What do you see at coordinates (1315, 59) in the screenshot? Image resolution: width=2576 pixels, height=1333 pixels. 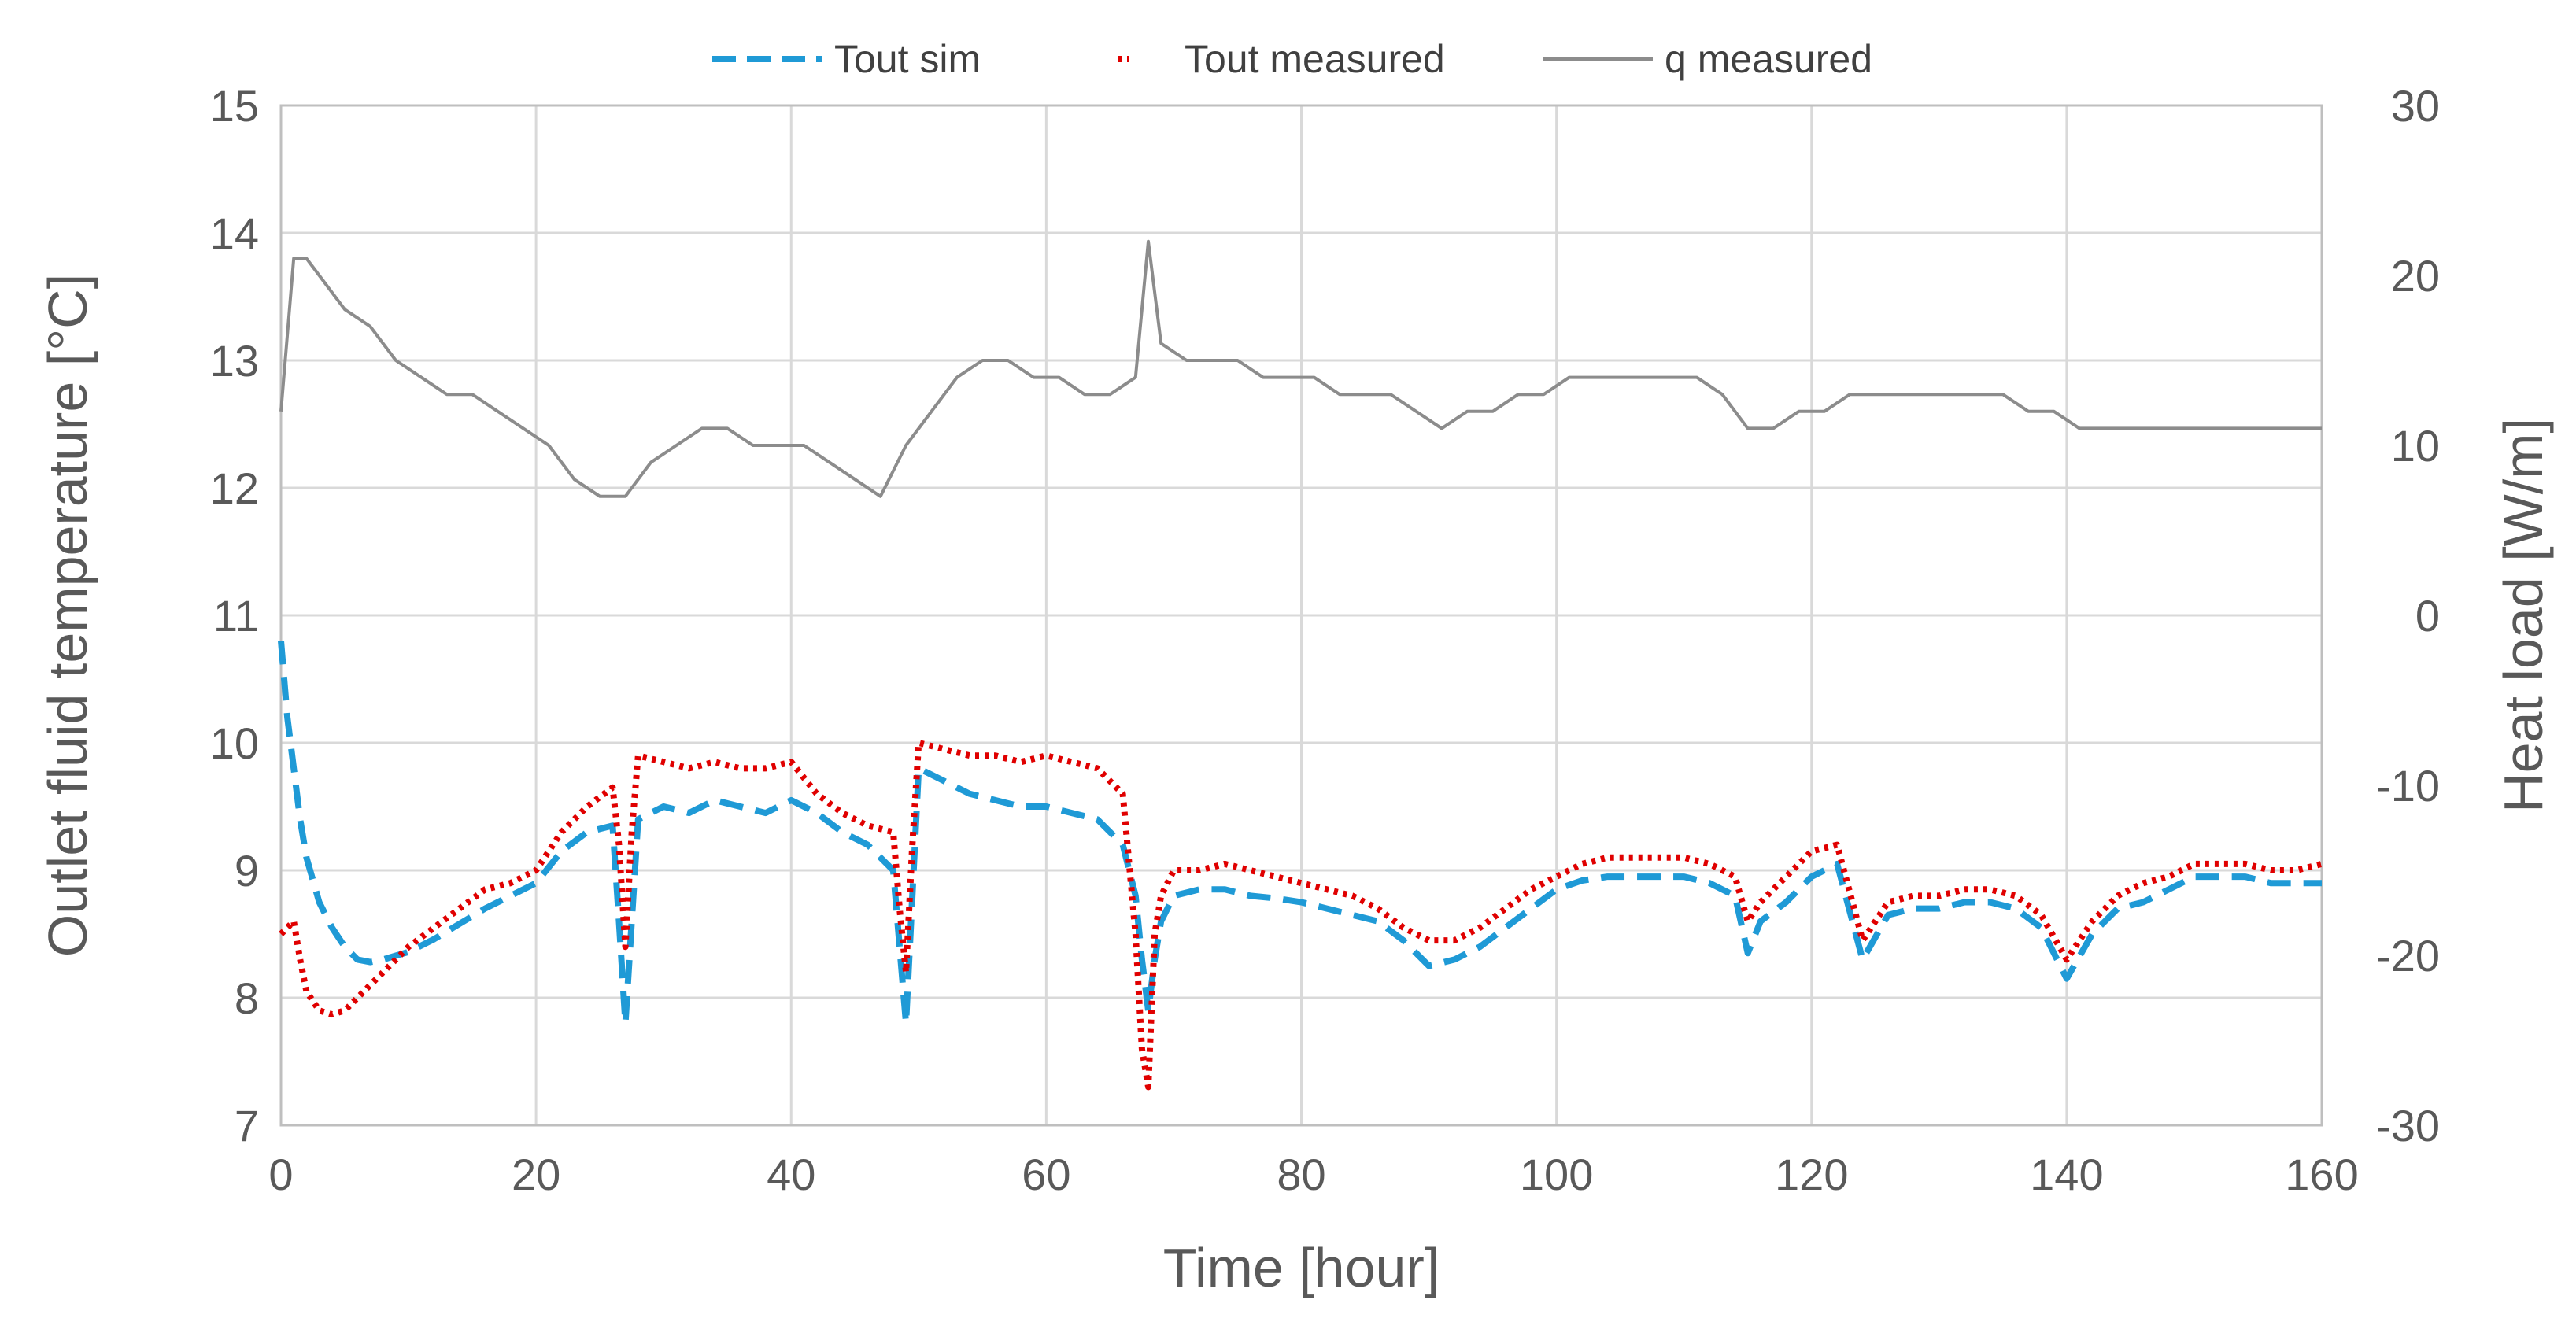 I see `legend-tout-measured-label: Tout measured` at bounding box center [1315, 59].